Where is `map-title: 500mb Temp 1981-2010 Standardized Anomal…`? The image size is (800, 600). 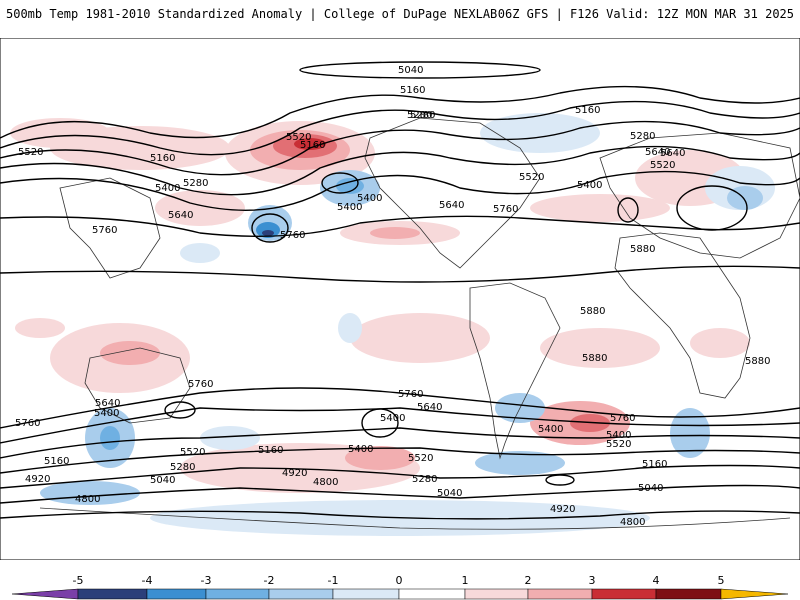
map-title: 500mb Temp 1981-2010 Standardized Anomal… is located at coordinates (252, 14).